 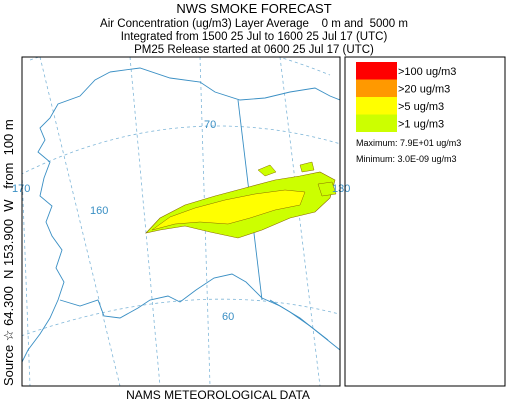 I want to click on graticule-label: 160, so click(x=99, y=211).